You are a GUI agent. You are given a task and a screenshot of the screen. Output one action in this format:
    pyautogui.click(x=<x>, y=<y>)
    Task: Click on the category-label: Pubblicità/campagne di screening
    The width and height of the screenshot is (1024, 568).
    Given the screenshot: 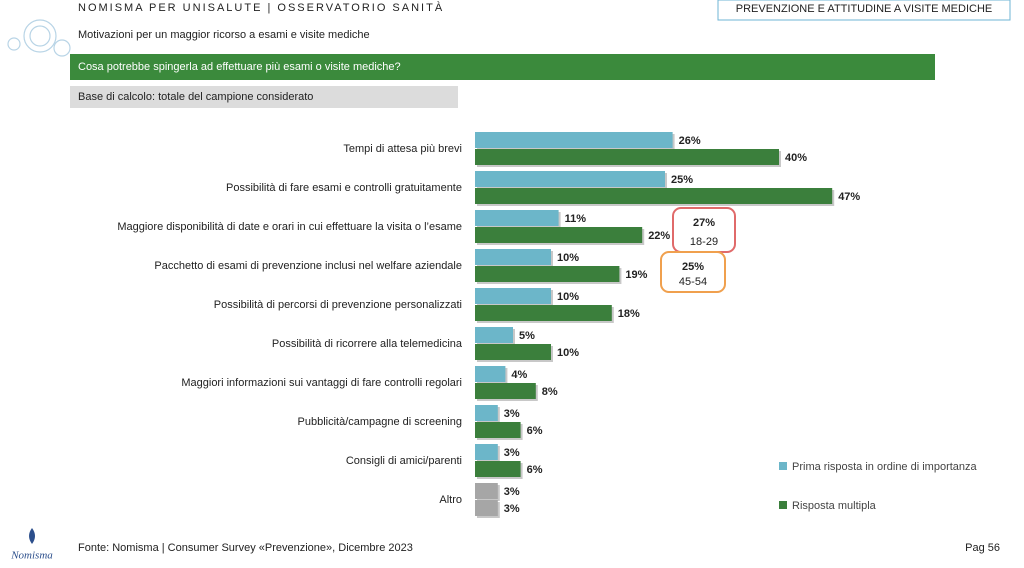 What is the action you would take?
    pyautogui.click(x=380, y=422)
    